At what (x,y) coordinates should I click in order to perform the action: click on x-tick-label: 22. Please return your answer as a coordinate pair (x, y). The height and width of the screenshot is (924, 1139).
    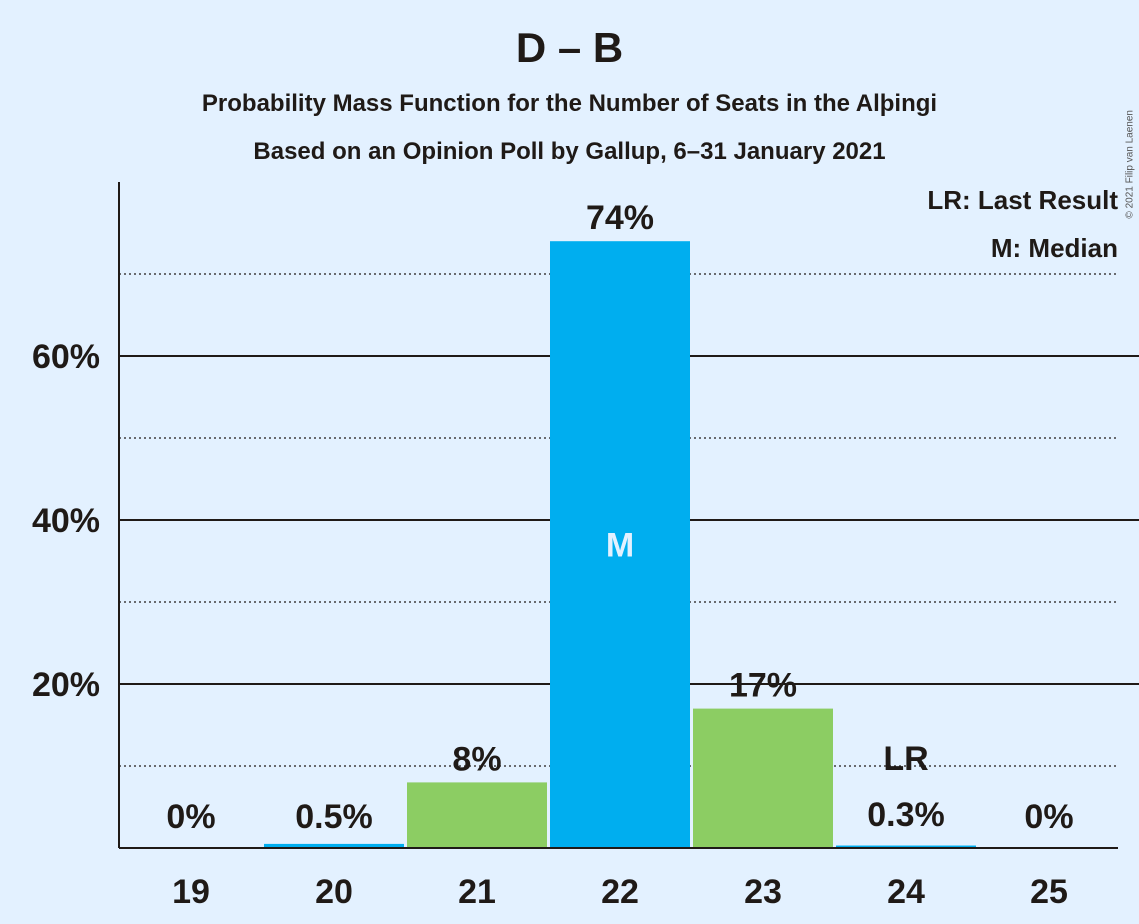
    Looking at the image, I should click on (620, 892).